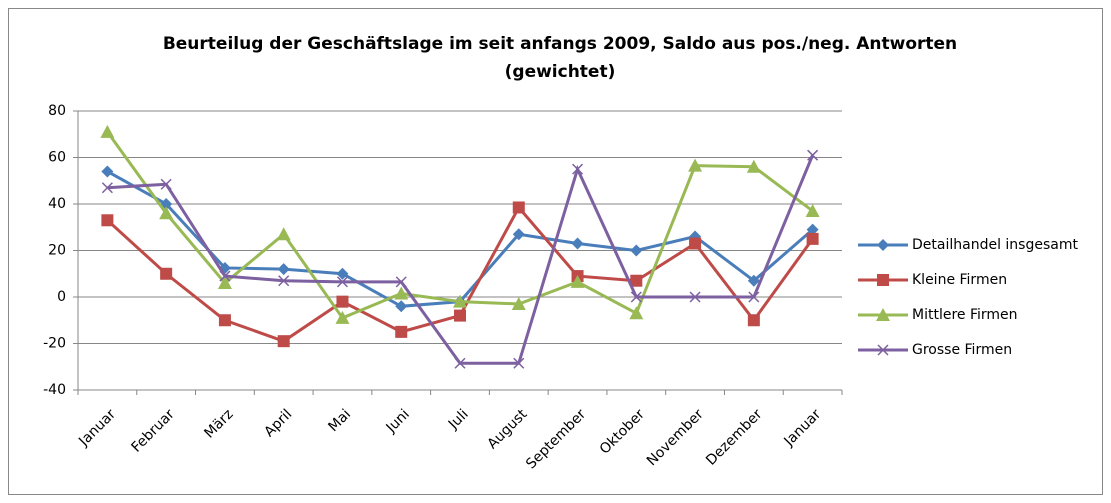  What do you see at coordinates (959, 280) in the screenshot?
I see `legend-label: Kleine Firmen` at bounding box center [959, 280].